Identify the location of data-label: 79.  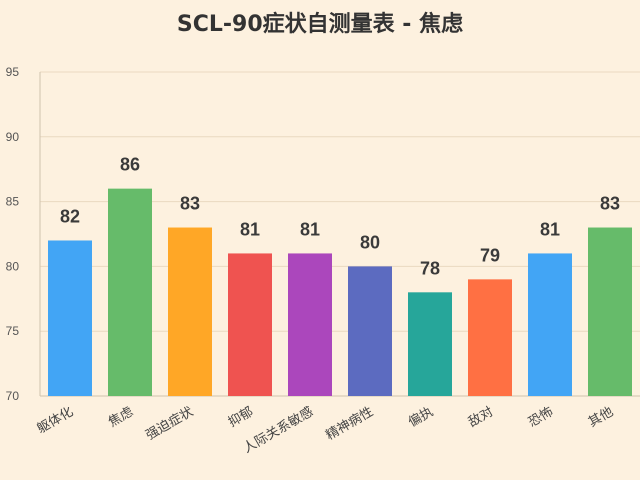
(490, 255).